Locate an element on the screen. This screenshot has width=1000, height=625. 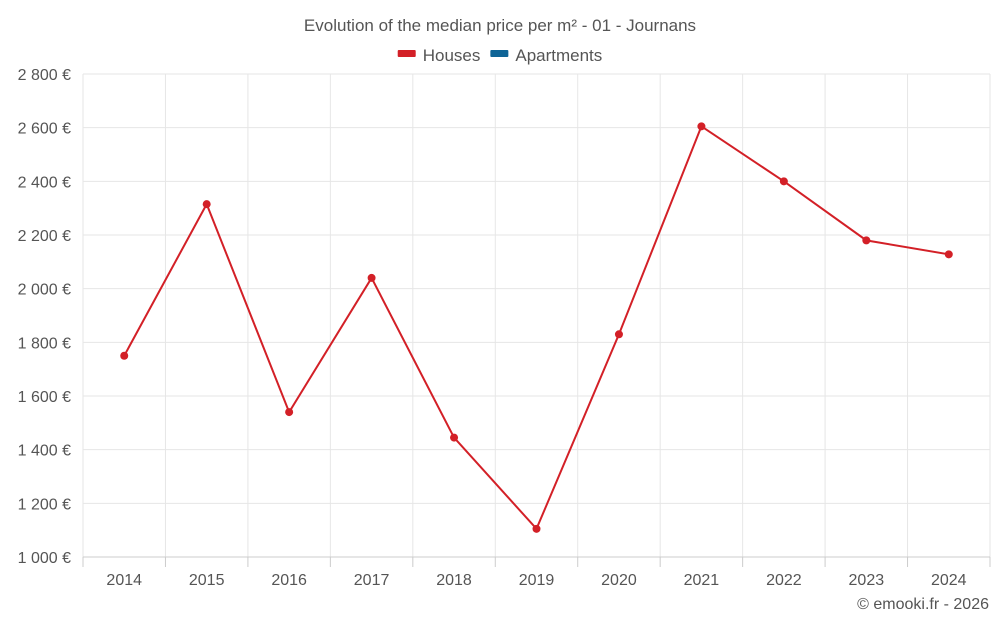
x-tick-label: 2019 is located at coordinates (537, 580).